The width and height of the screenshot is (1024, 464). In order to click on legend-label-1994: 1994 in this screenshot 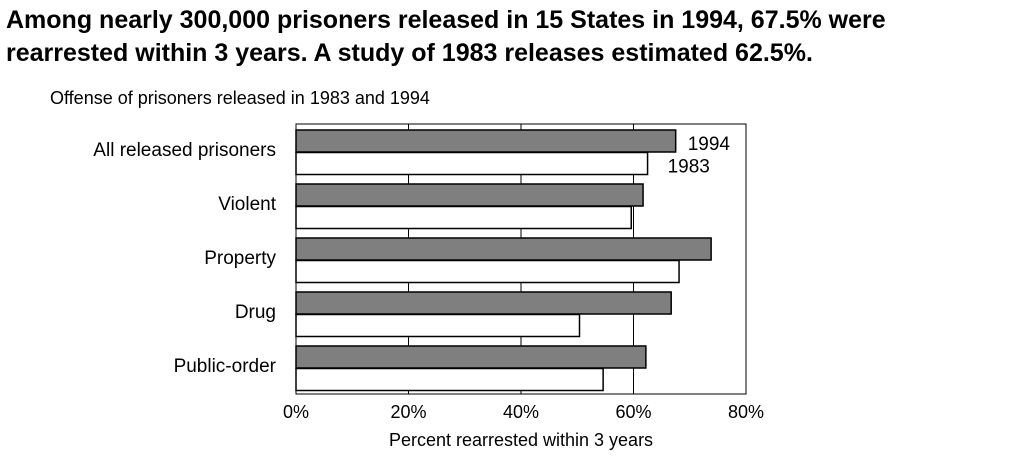, I will do `click(709, 144)`.